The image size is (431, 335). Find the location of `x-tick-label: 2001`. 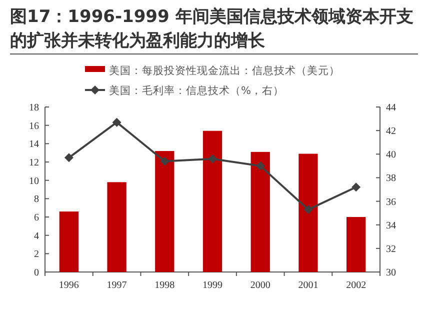

x-tick-label: 2001 is located at coordinates (308, 285).